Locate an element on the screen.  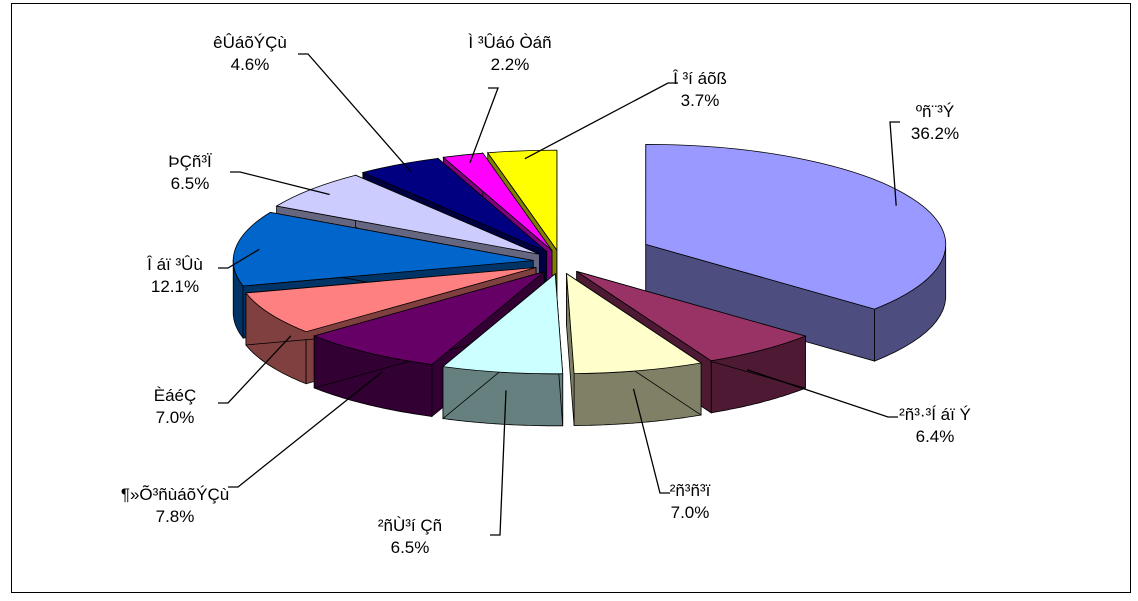
slice-label-7: ÞÇñ³Ï is located at coordinates (190, 161).